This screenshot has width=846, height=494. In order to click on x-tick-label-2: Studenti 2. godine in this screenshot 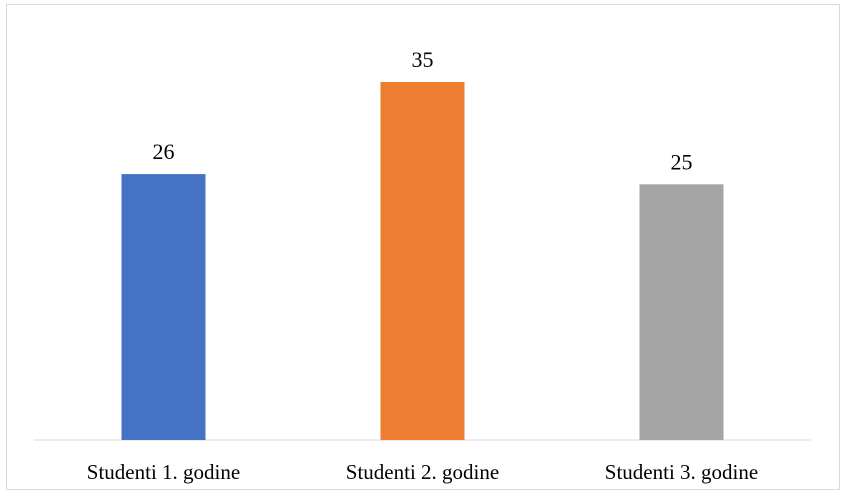, I will do `click(422, 472)`.